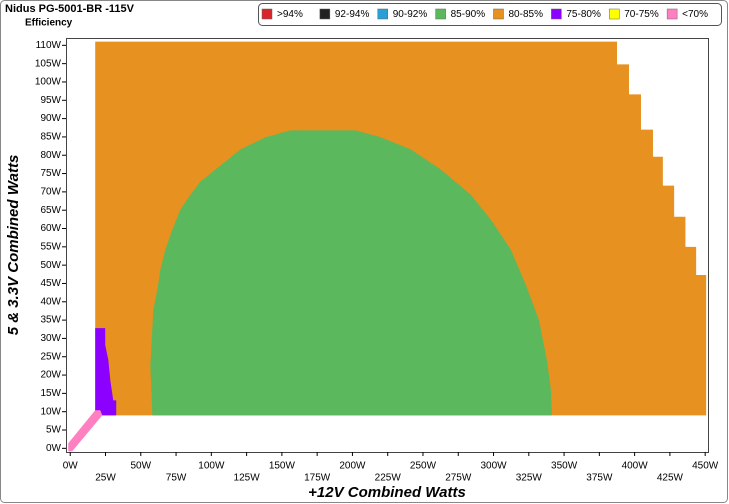  Describe the element at coordinates (641, 14) in the screenshot. I see `legend-label: 70-75%` at that location.